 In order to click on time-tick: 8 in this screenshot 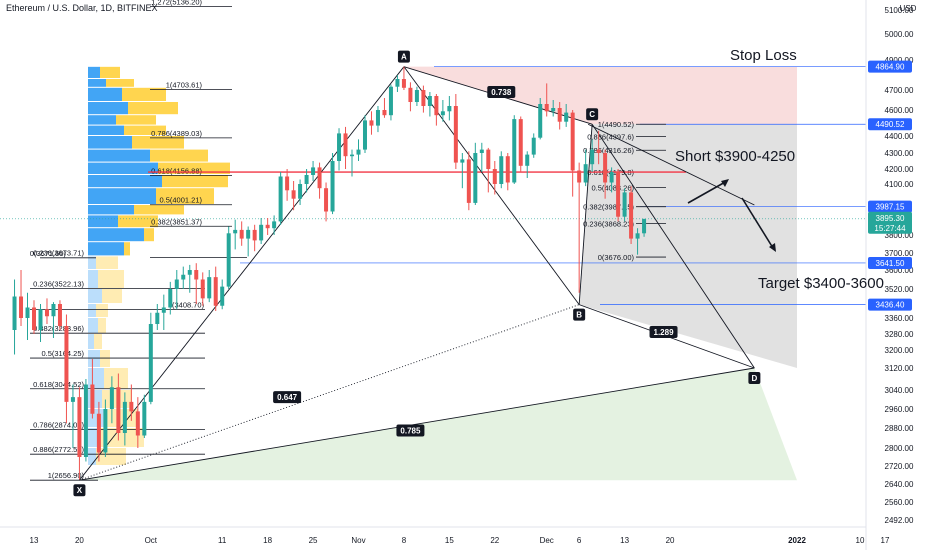, I will do `click(404, 540)`.